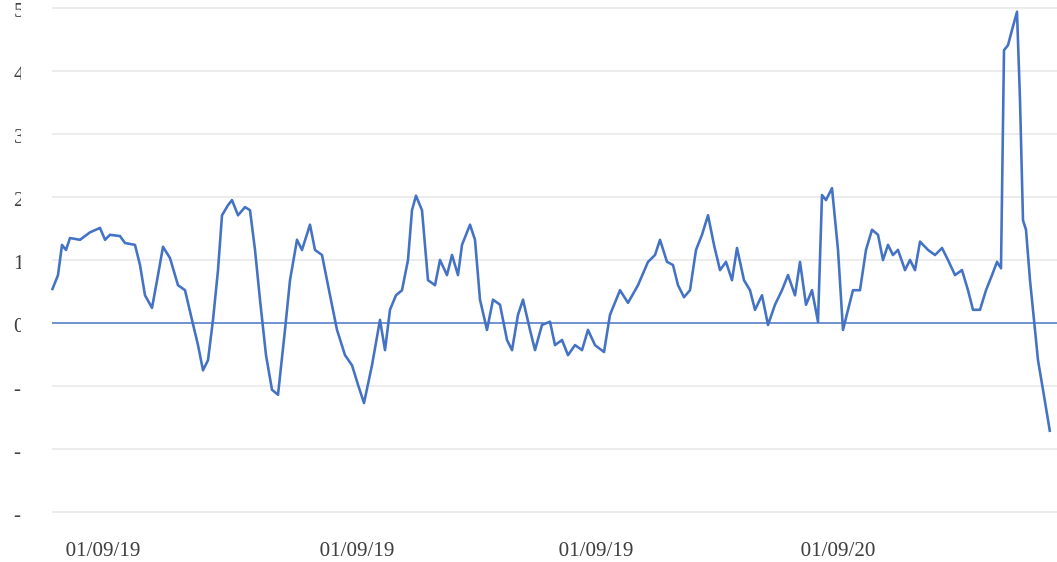 This screenshot has width=1057, height=562. Describe the element at coordinates (19, 199) in the screenshot. I see `y-tick-label: 2` at that location.